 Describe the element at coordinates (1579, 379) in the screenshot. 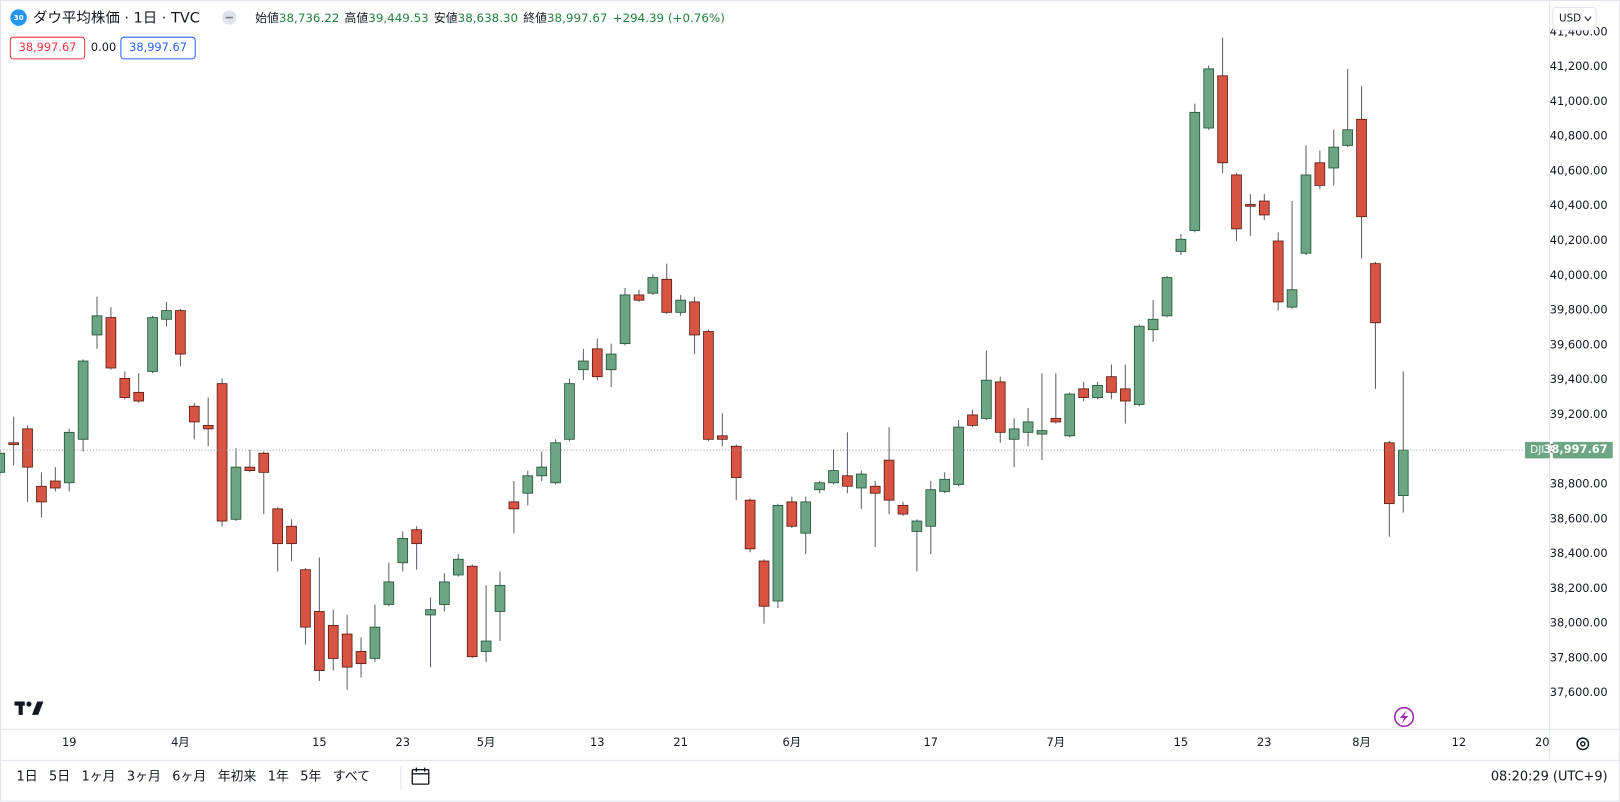

I see `y-tick-label: 39,400.00` at that location.